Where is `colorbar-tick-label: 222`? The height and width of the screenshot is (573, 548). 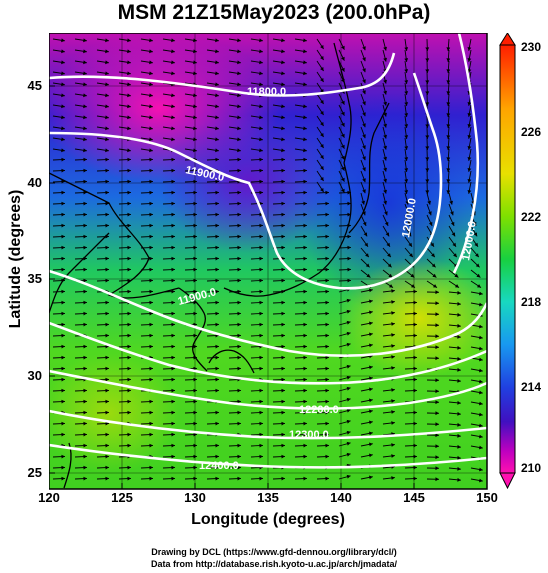
colorbar-tick-label: 222 is located at coordinates (531, 217).